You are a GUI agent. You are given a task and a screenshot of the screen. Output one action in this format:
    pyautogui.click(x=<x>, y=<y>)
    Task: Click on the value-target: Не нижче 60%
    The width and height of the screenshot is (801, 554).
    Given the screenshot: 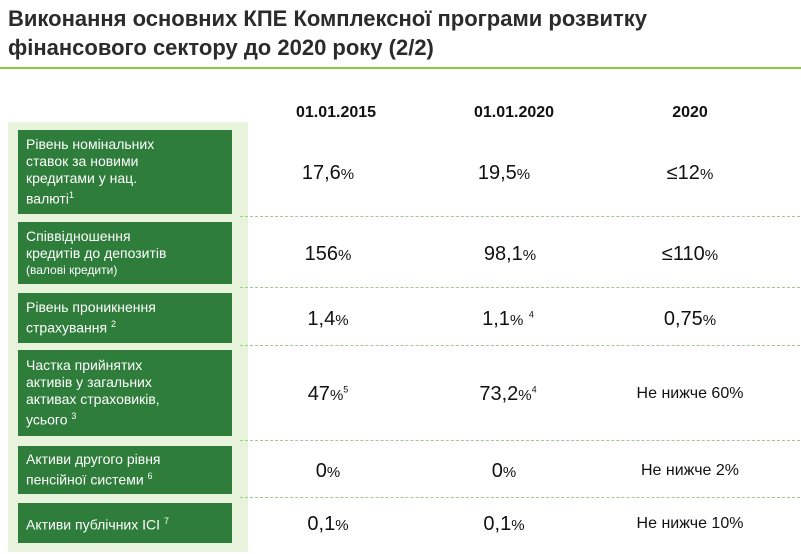 What is the action you would take?
    pyautogui.click(x=690, y=393)
    